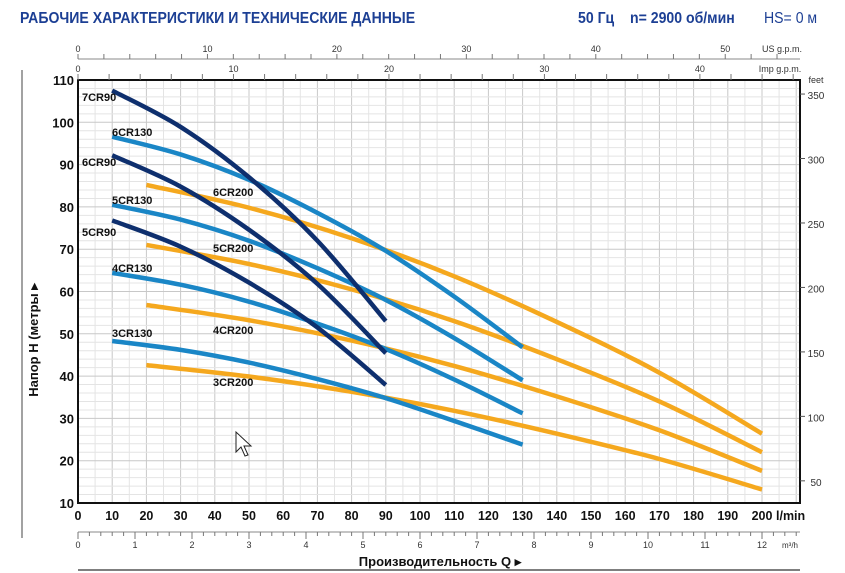  Describe the element at coordinates (816, 483) in the screenshot. I see `feet-tick-label: 50` at that location.